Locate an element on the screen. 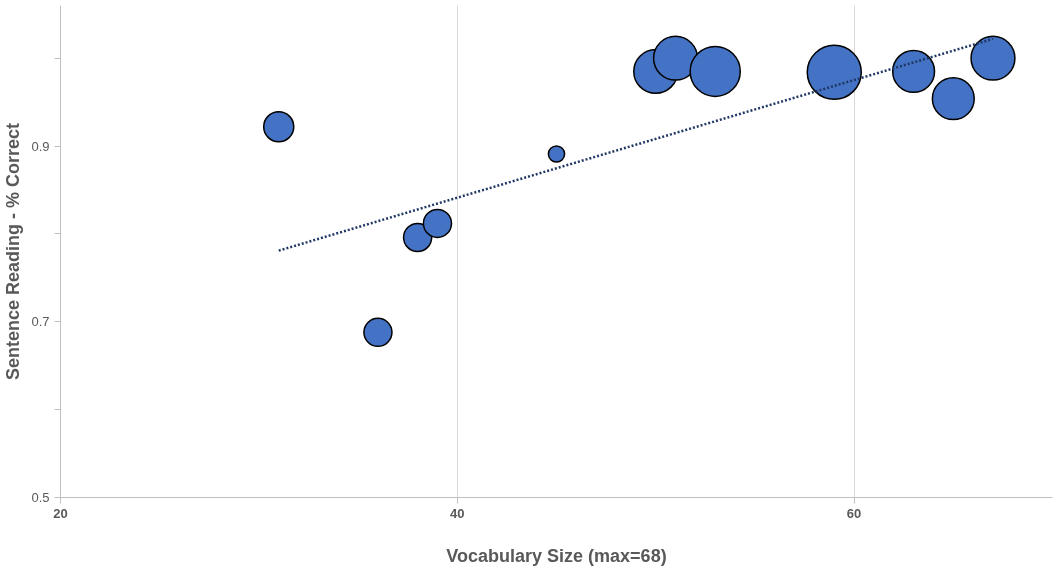  x-tick-label: 60 is located at coordinates (854, 513).